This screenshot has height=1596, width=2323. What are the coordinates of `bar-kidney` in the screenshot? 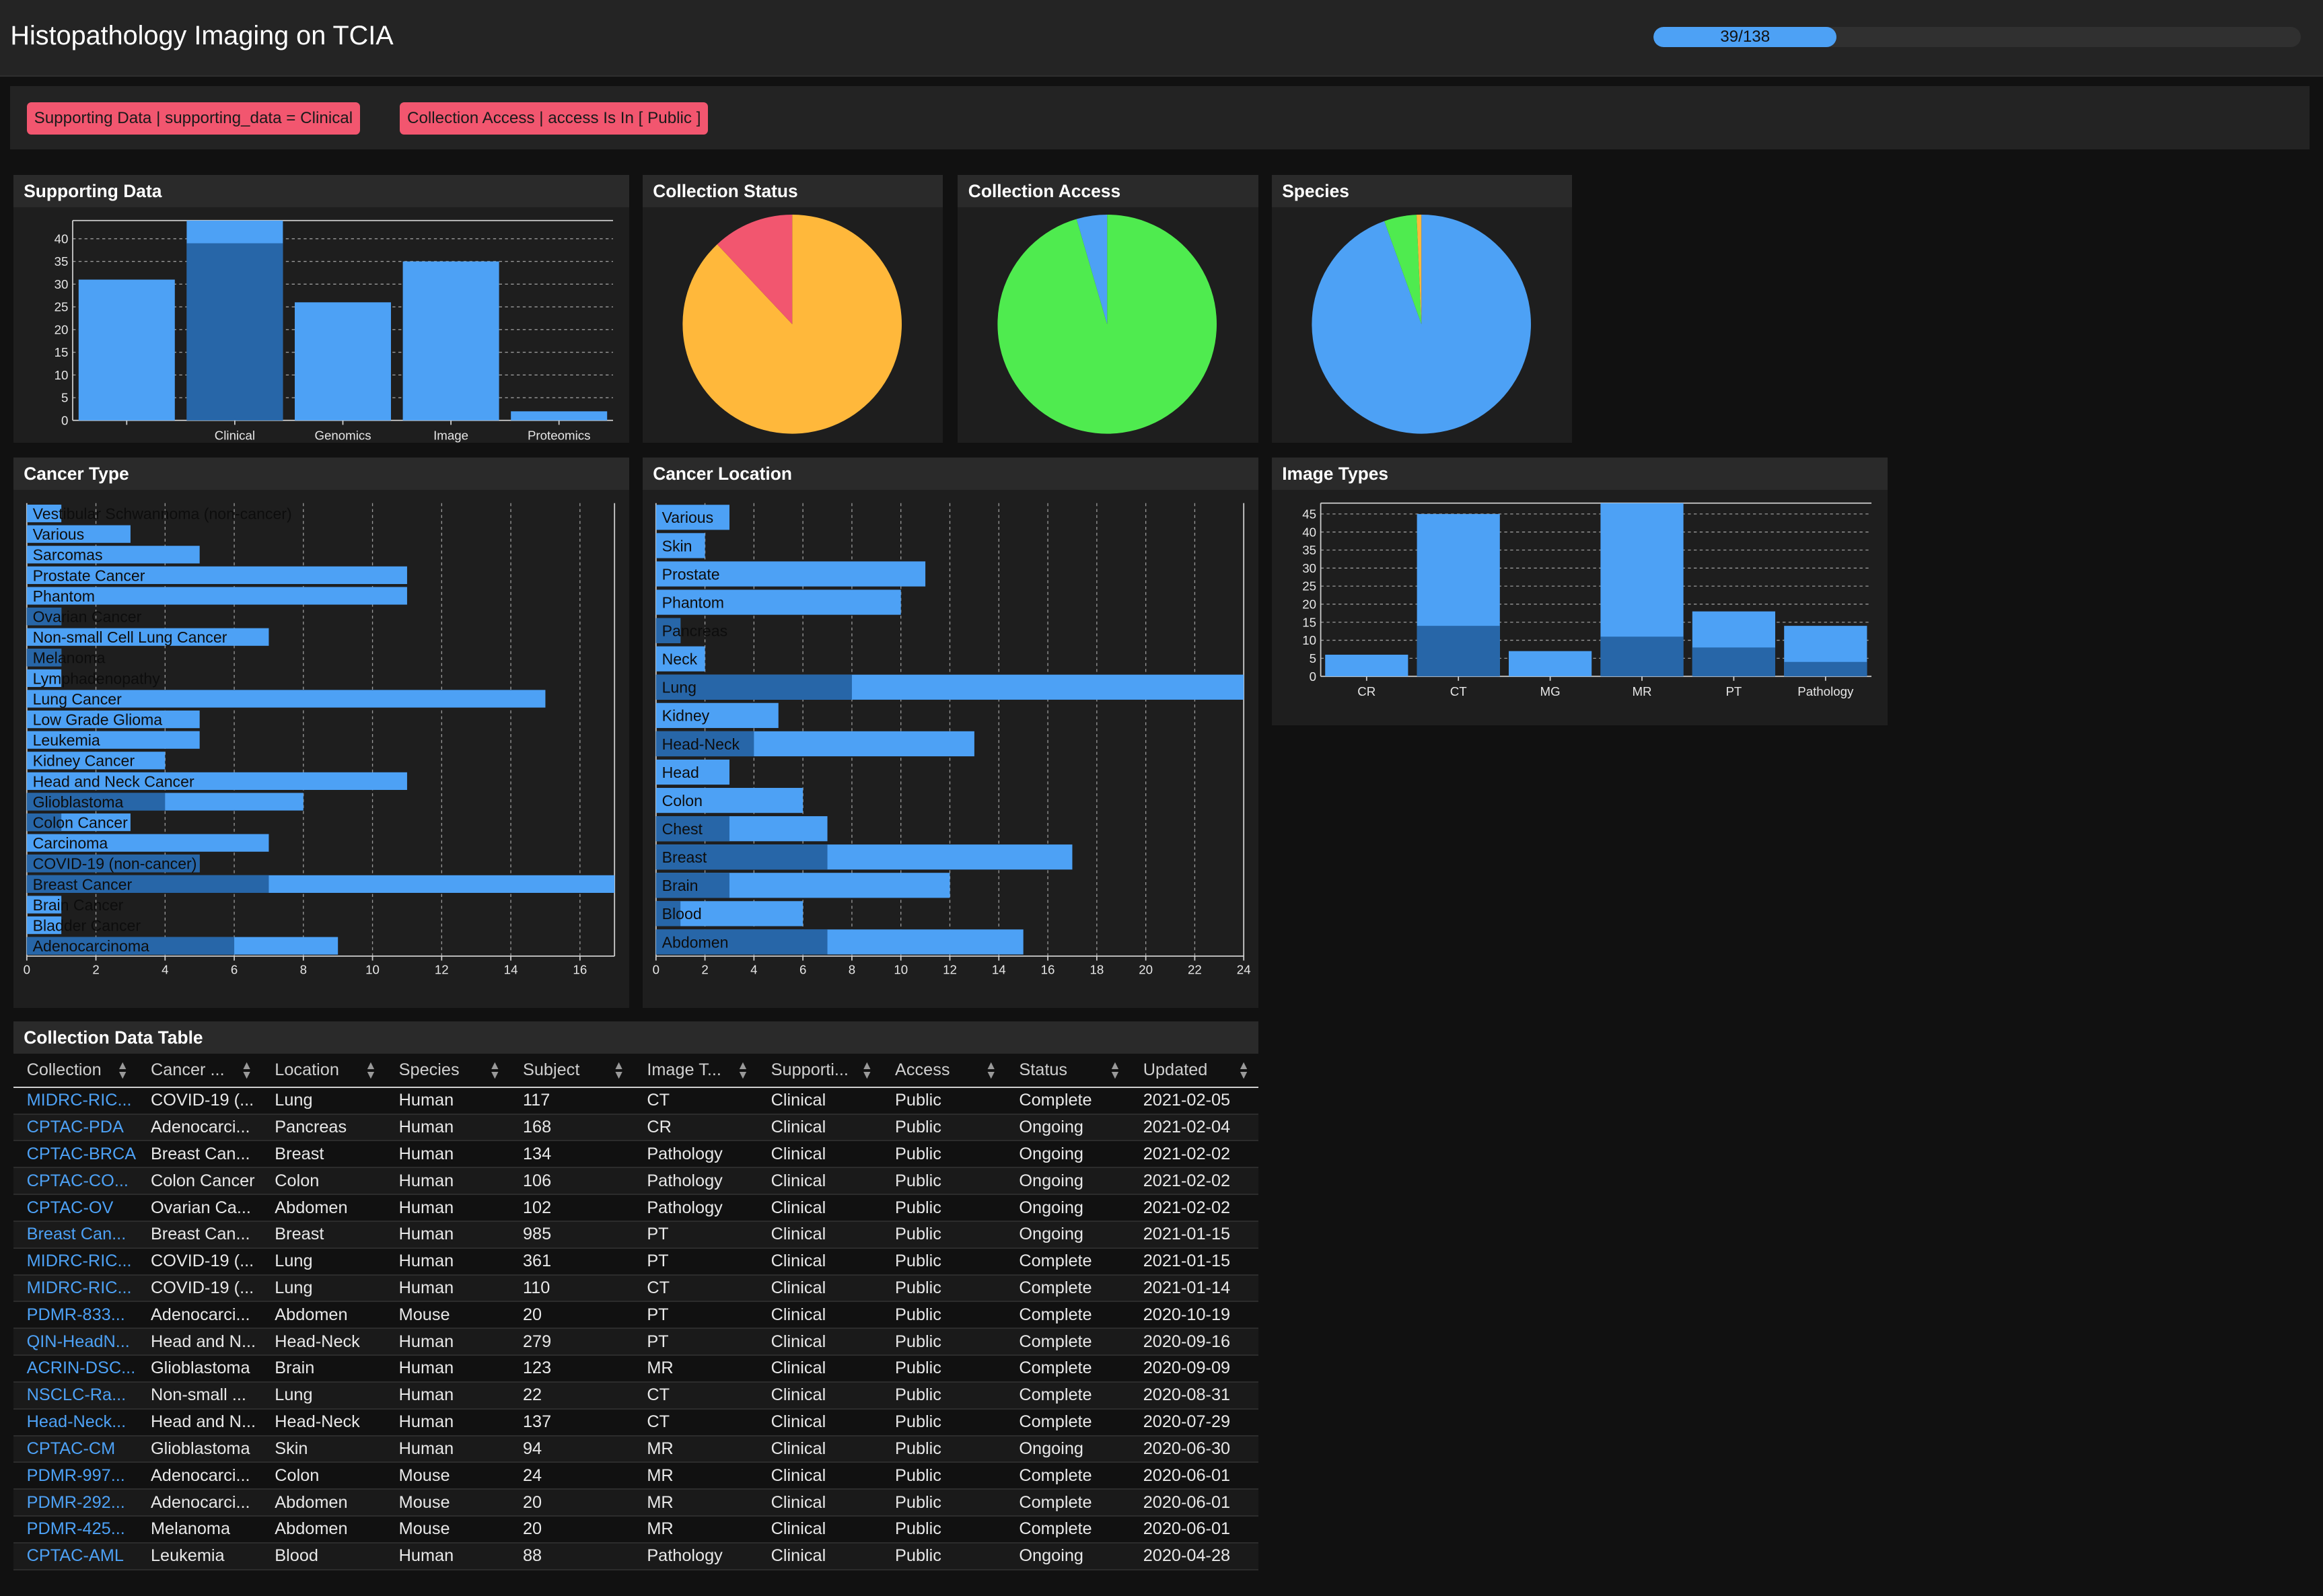 It's located at (717, 715).